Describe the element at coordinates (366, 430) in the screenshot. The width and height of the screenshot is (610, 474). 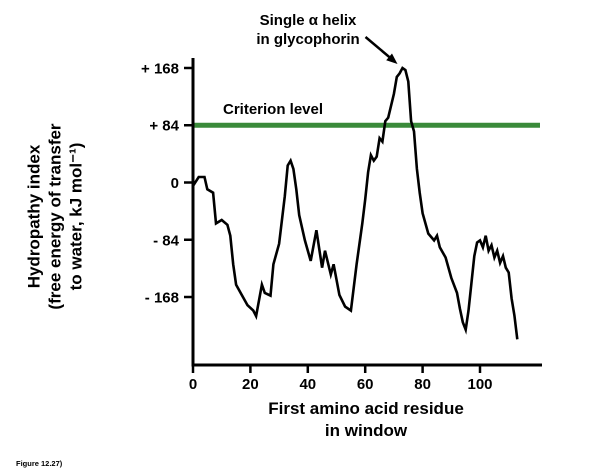
I see `x-axis-title-line2: in window` at that location.